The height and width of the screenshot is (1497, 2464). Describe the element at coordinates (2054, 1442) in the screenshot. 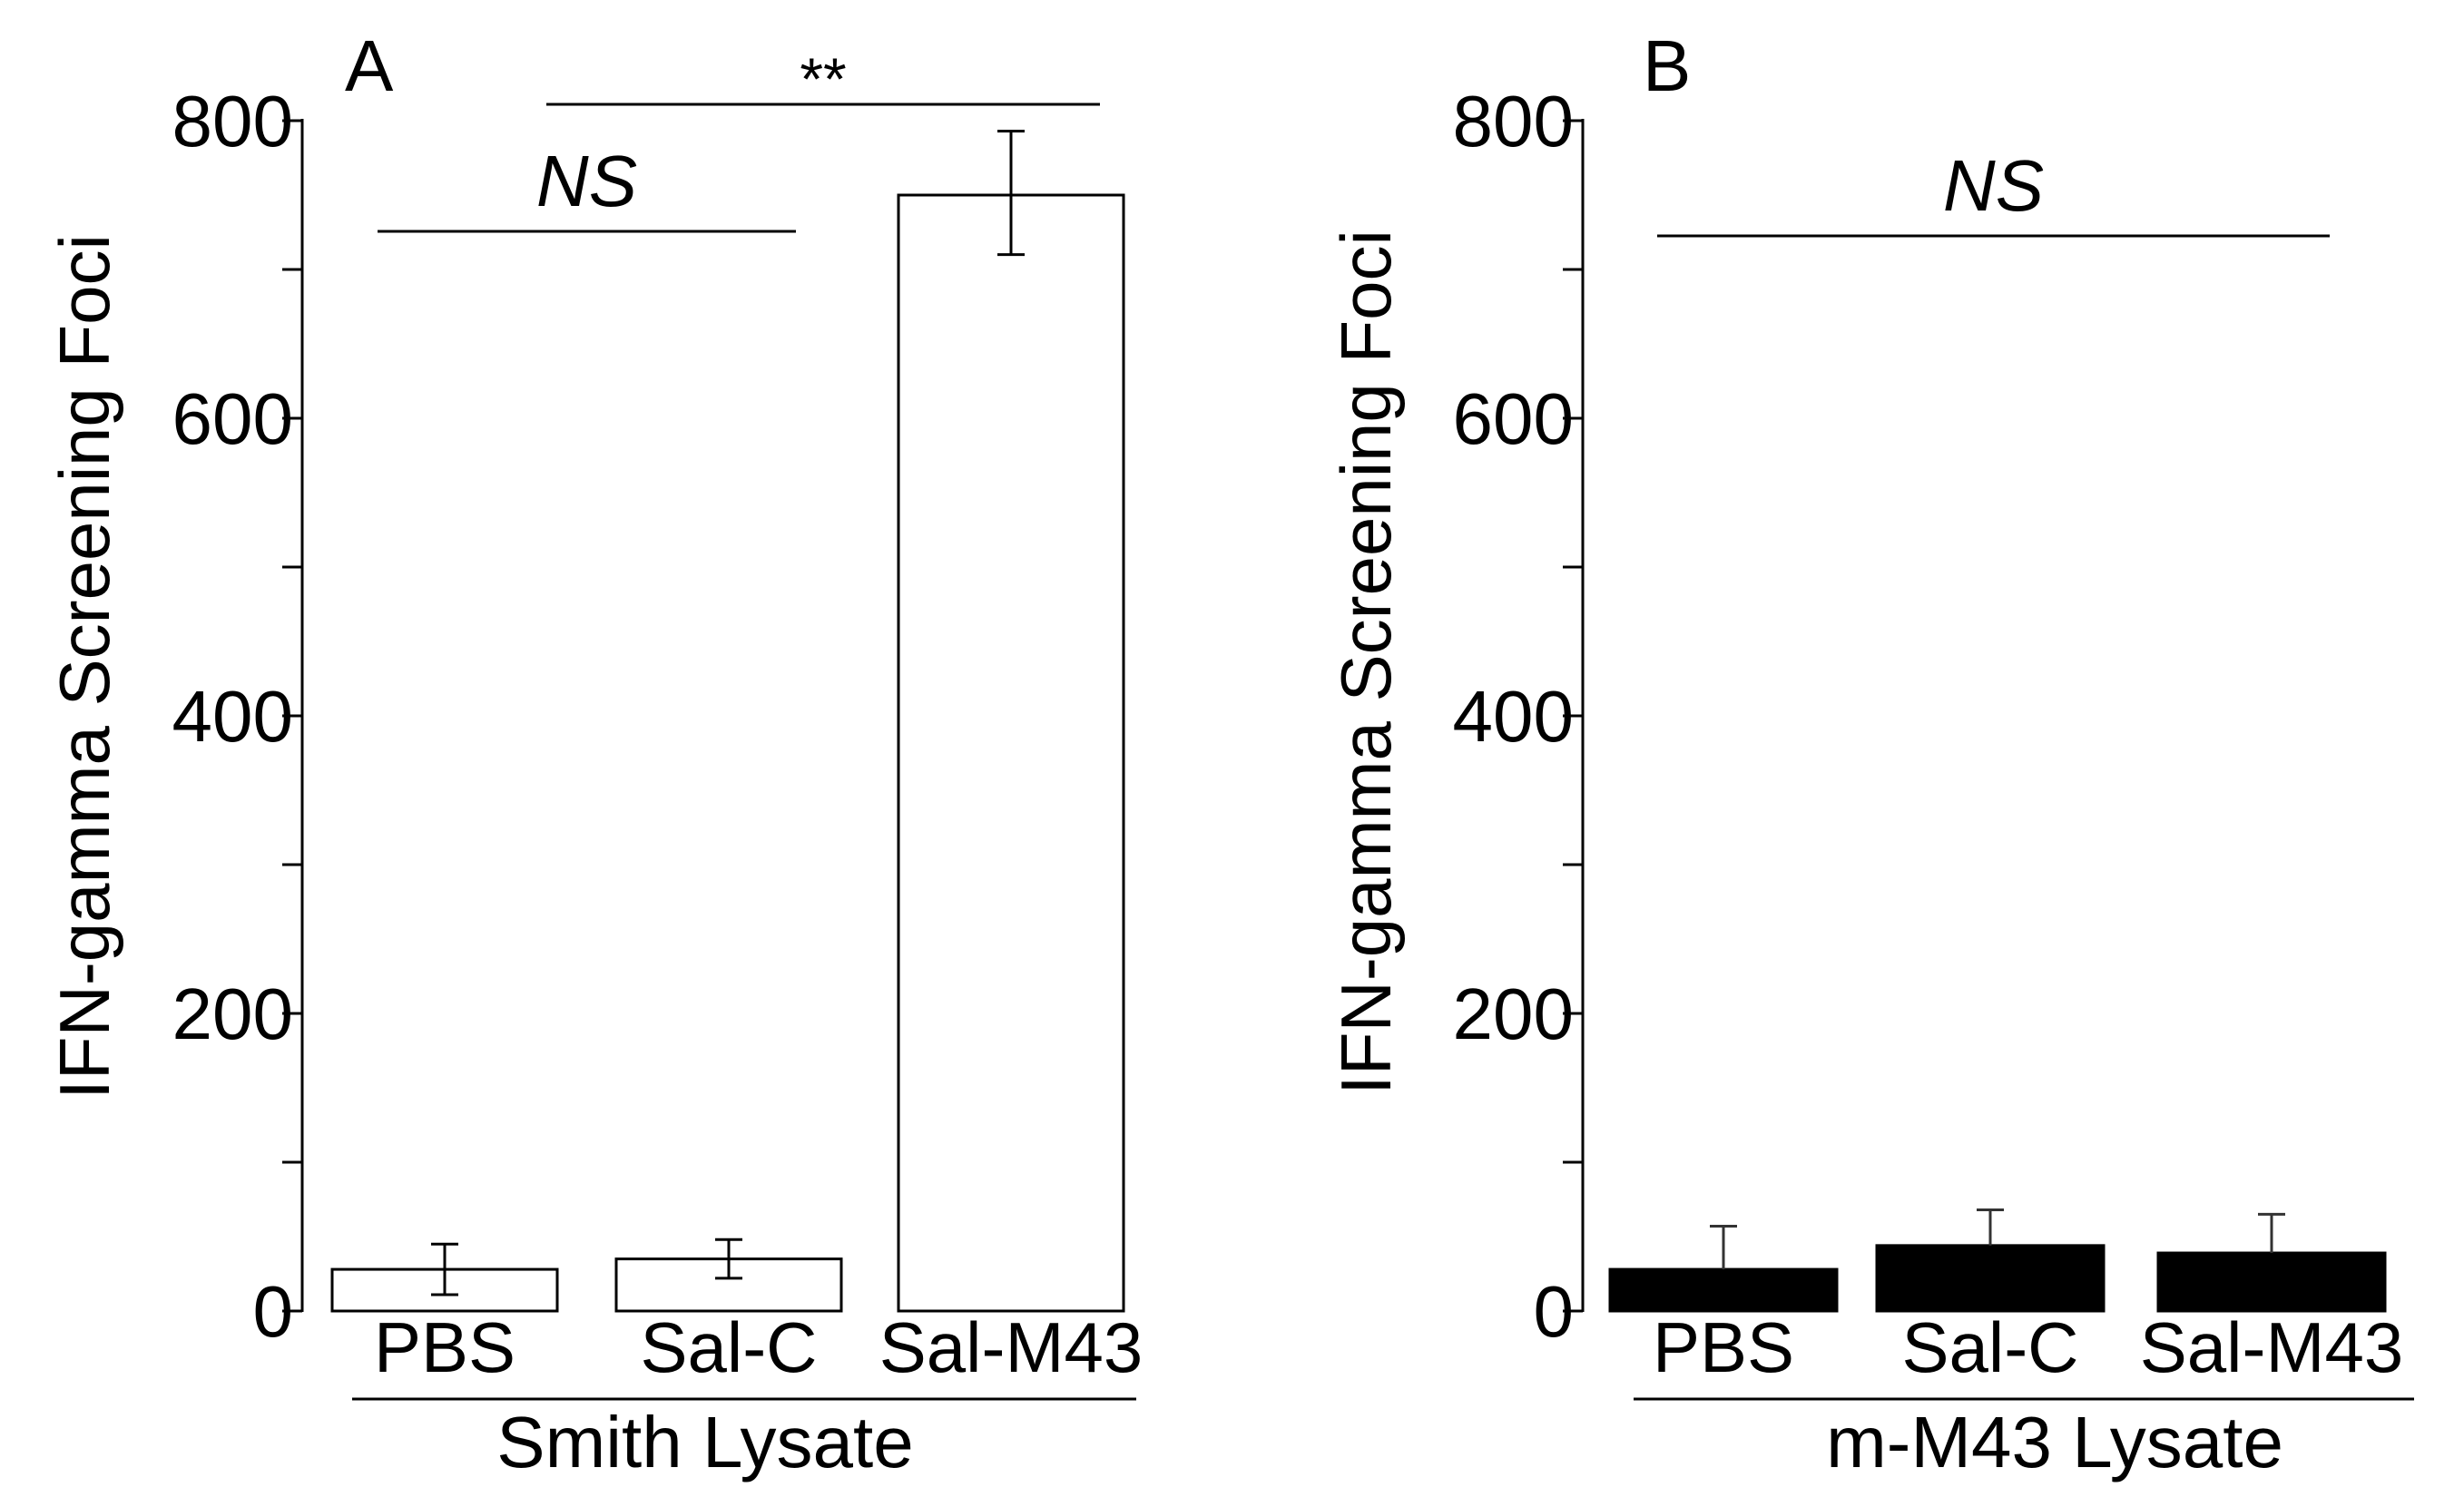

I see `x-axis-label: m-M43 Lysate` at that location.